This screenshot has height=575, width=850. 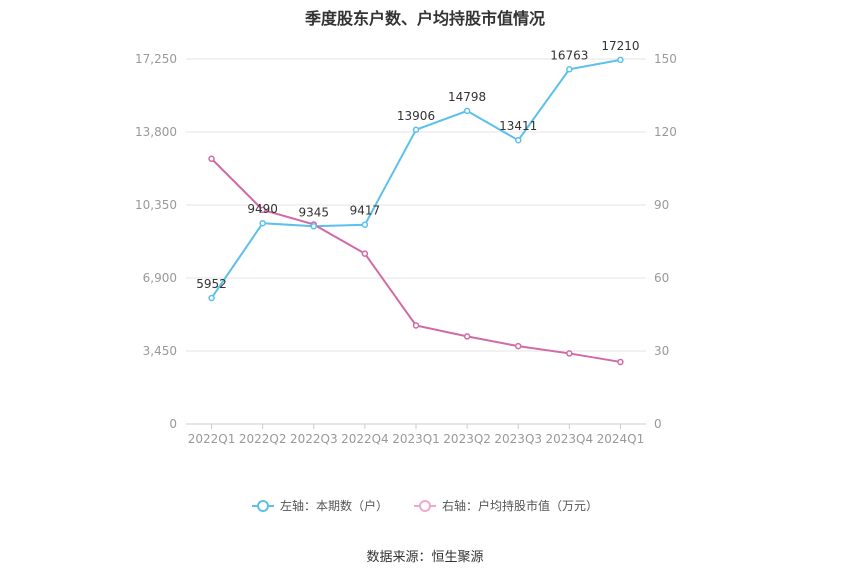 What do you see at coordinates (160, 278) in the screenshot?
I see `left-axis-tick-label: 6,900` at bounding box center [160, 278].